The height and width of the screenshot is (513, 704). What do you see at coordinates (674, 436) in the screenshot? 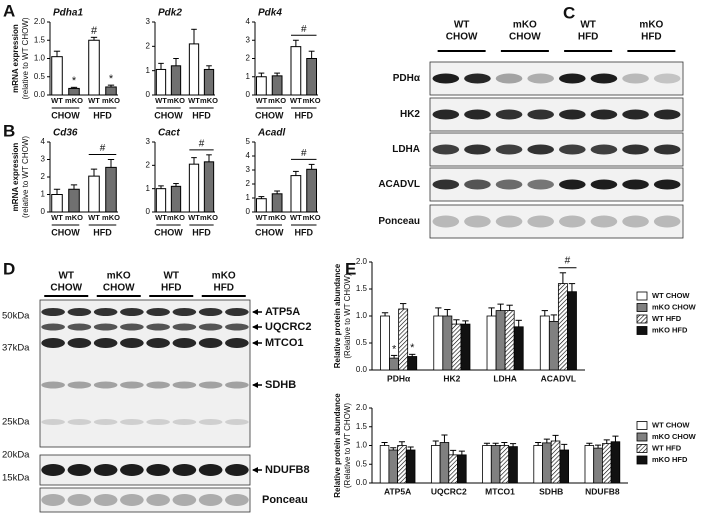
I see `legend-label: mKO CHOW` at bounding box center [674, 436].